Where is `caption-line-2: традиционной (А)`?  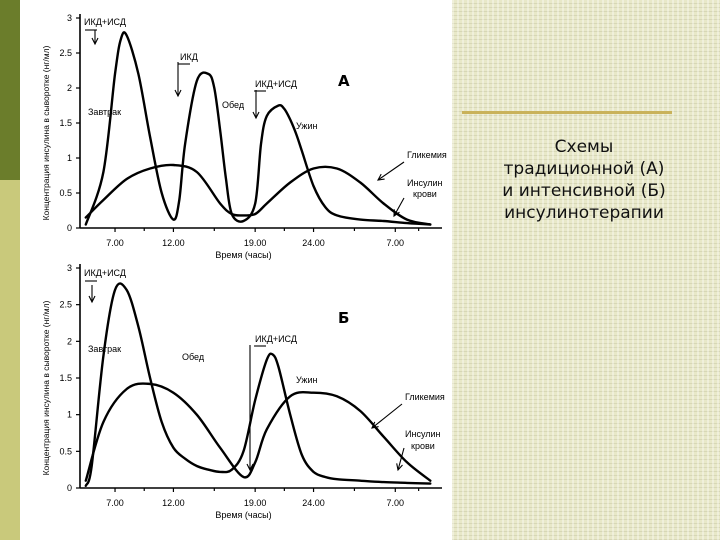 caption-line-2: традиционной (А) is located at coordinates (584, 169).